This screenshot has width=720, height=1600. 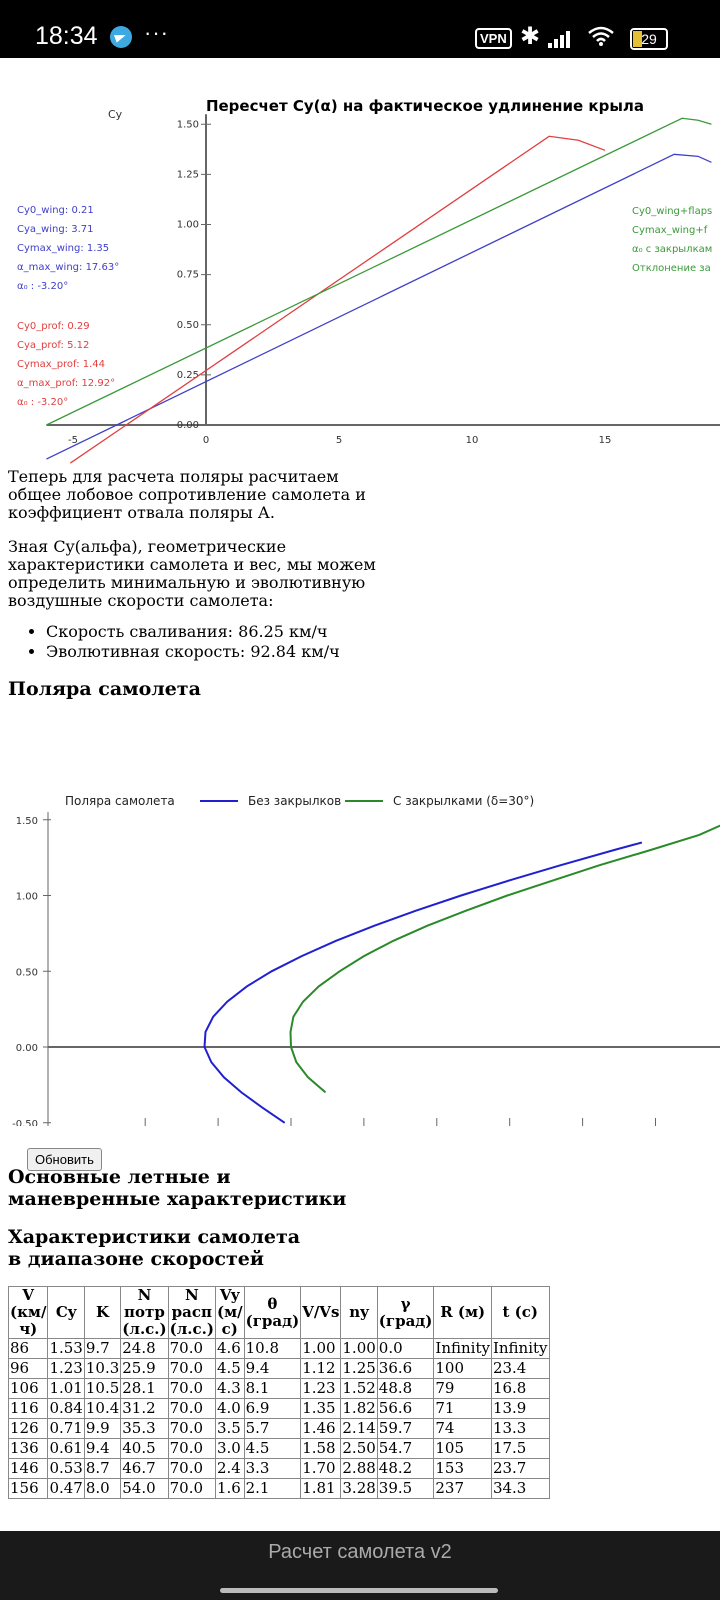 What do you see at coordinates (28, 1368) in the screenshot?
I see `table-cell: 96` at bounding box center [28, 1368].